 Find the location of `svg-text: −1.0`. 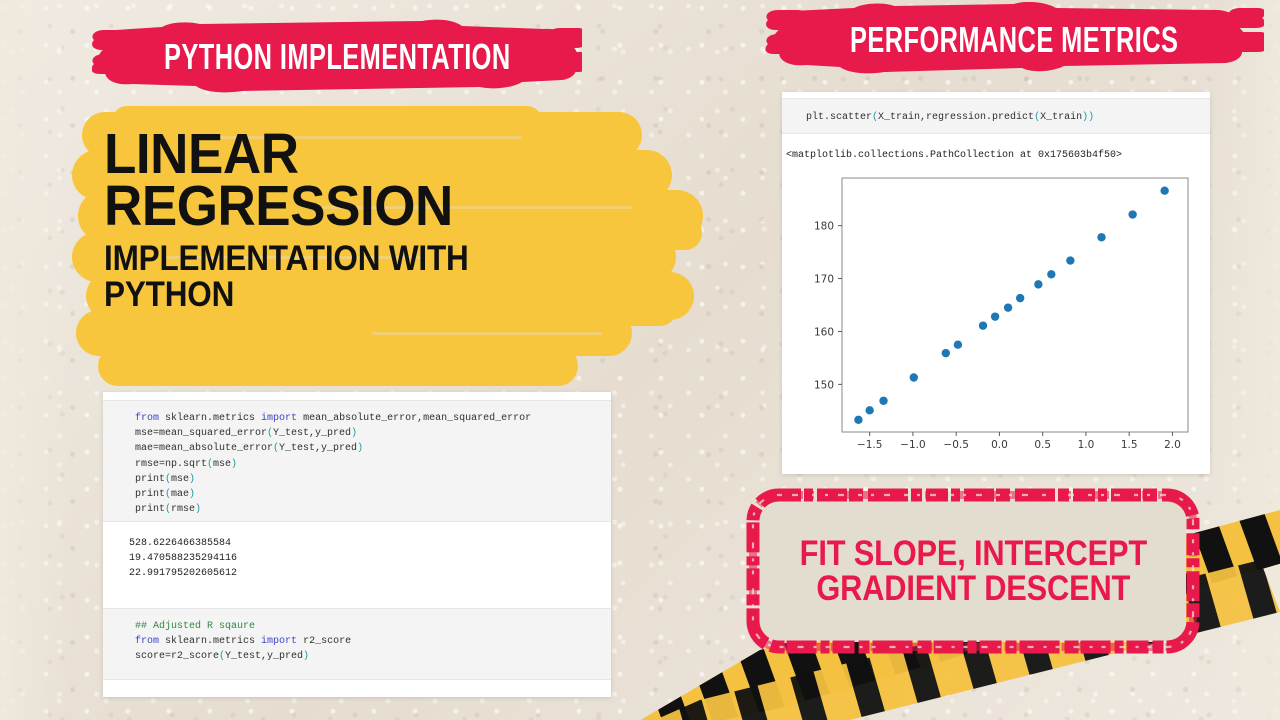

svg-text: −1.0 is located at coordinates (913, 445).